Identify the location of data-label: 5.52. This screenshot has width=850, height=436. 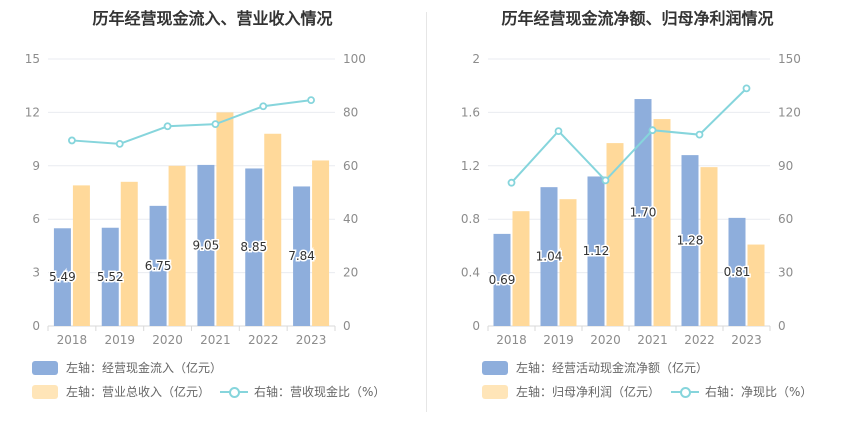
(110, 277).